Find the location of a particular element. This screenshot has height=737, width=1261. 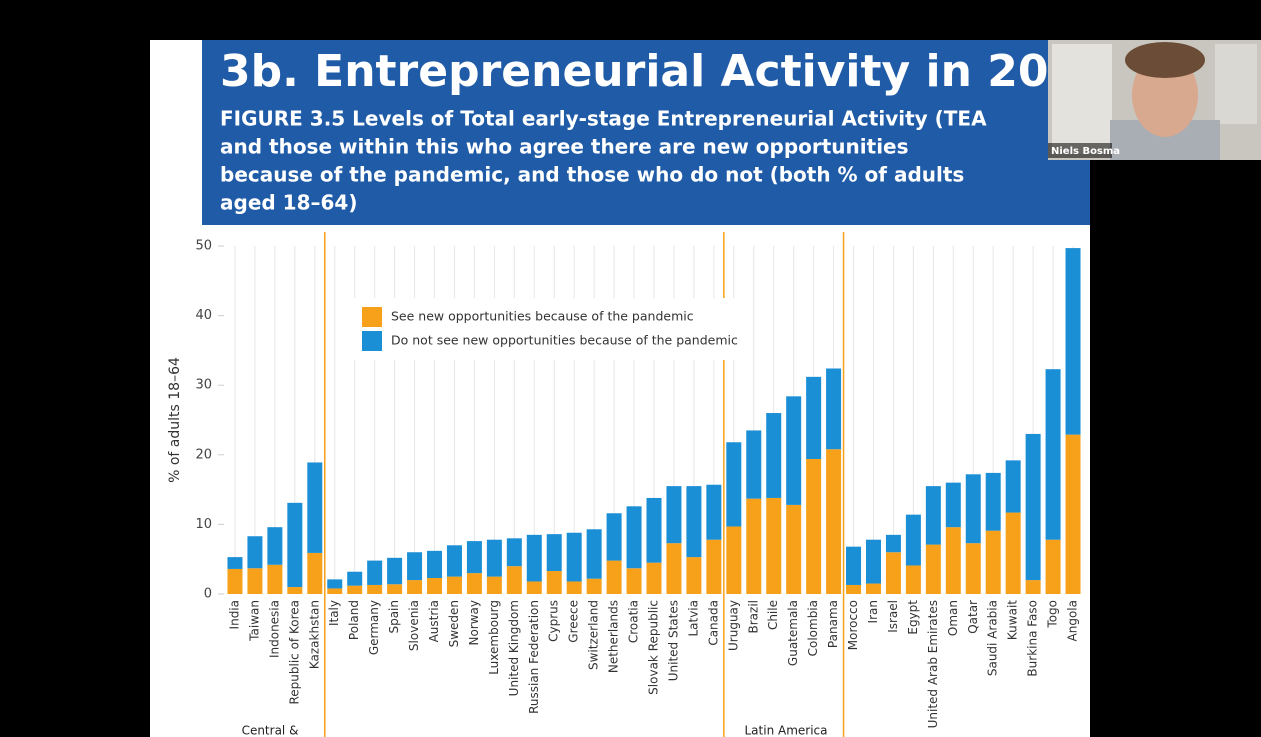

x-tick-label: United Kingdom is located at coordinates (514, 648).